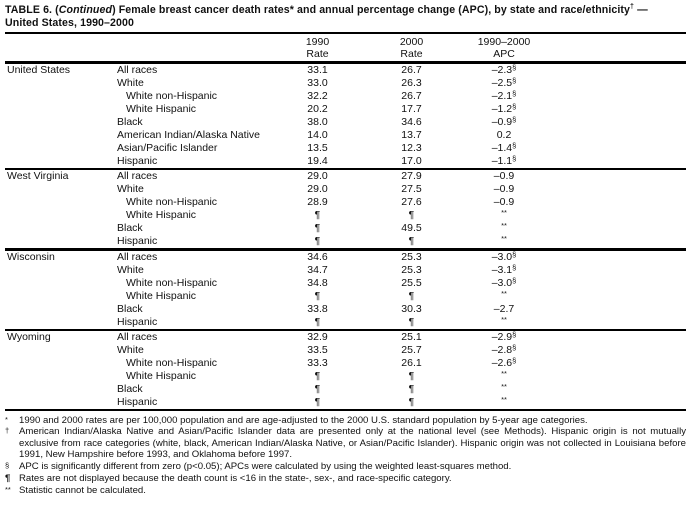  Describe the element at coordinates (504, 134) in the screenshot. I see `apc-value: 0.2` at that location.